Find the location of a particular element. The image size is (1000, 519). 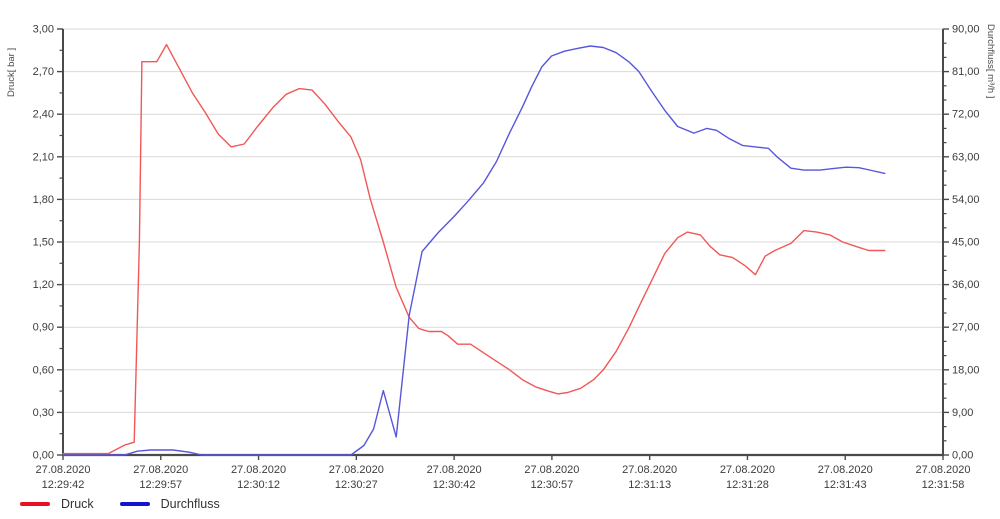

durchfluss-line-swatch is located at coordinates (134, 504).